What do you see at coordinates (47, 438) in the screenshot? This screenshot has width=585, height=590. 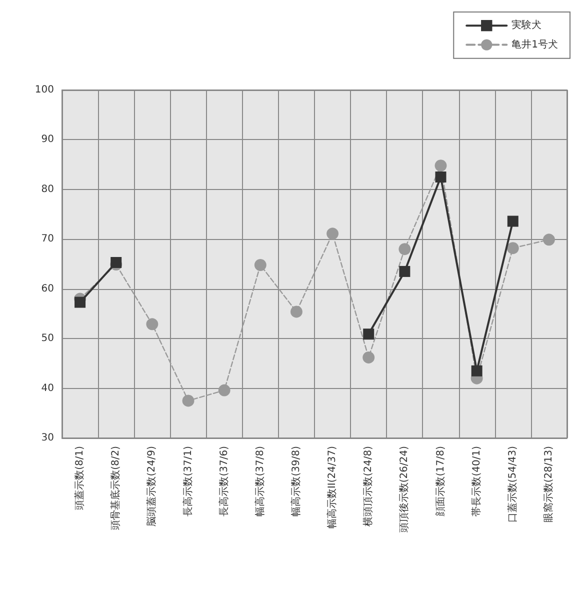 I see `y-tick-label: 30` at bounding box center [47, 438].